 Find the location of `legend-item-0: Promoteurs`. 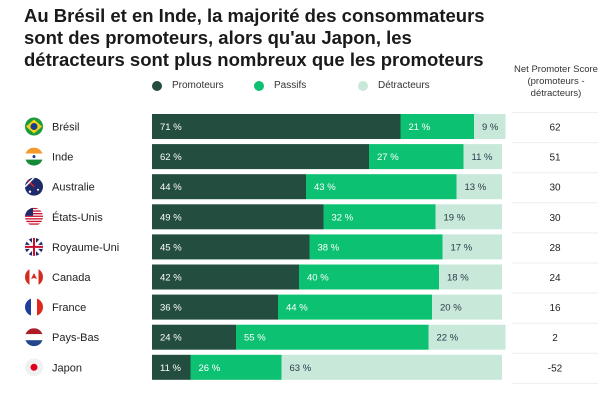

legend-item-0: Promoteurs is located at coordinates (188, 85).